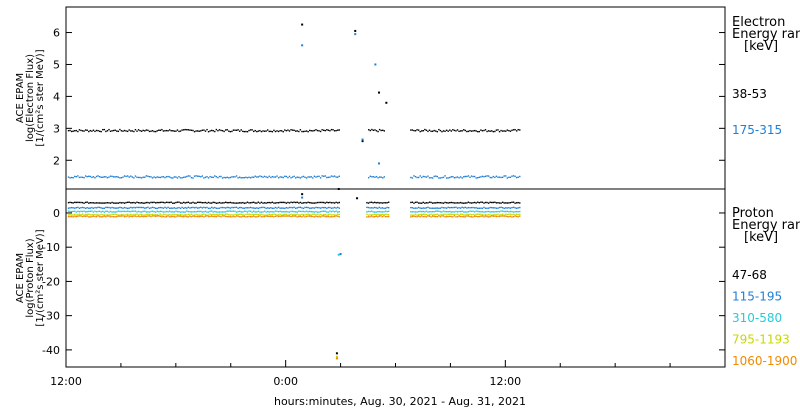 This screenshot has height=410, width=800. Describe the element at coordinates (749, 94) in the screenshot. I see `legend-entry-38-53: 38-53` at that location.